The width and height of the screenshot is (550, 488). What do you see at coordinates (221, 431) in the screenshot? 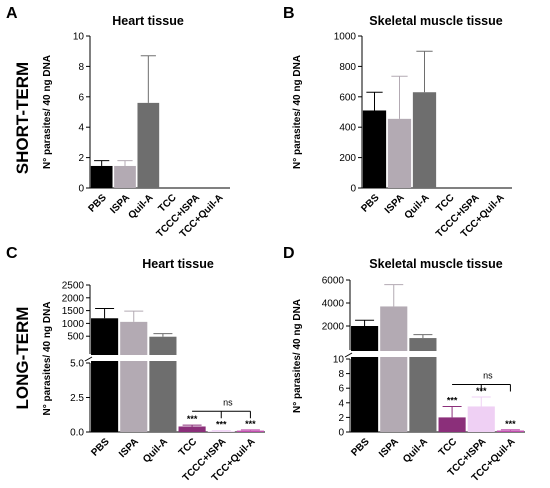
I see `panel-c-bar-tccc-ispa` at bounding box center [221, 431].